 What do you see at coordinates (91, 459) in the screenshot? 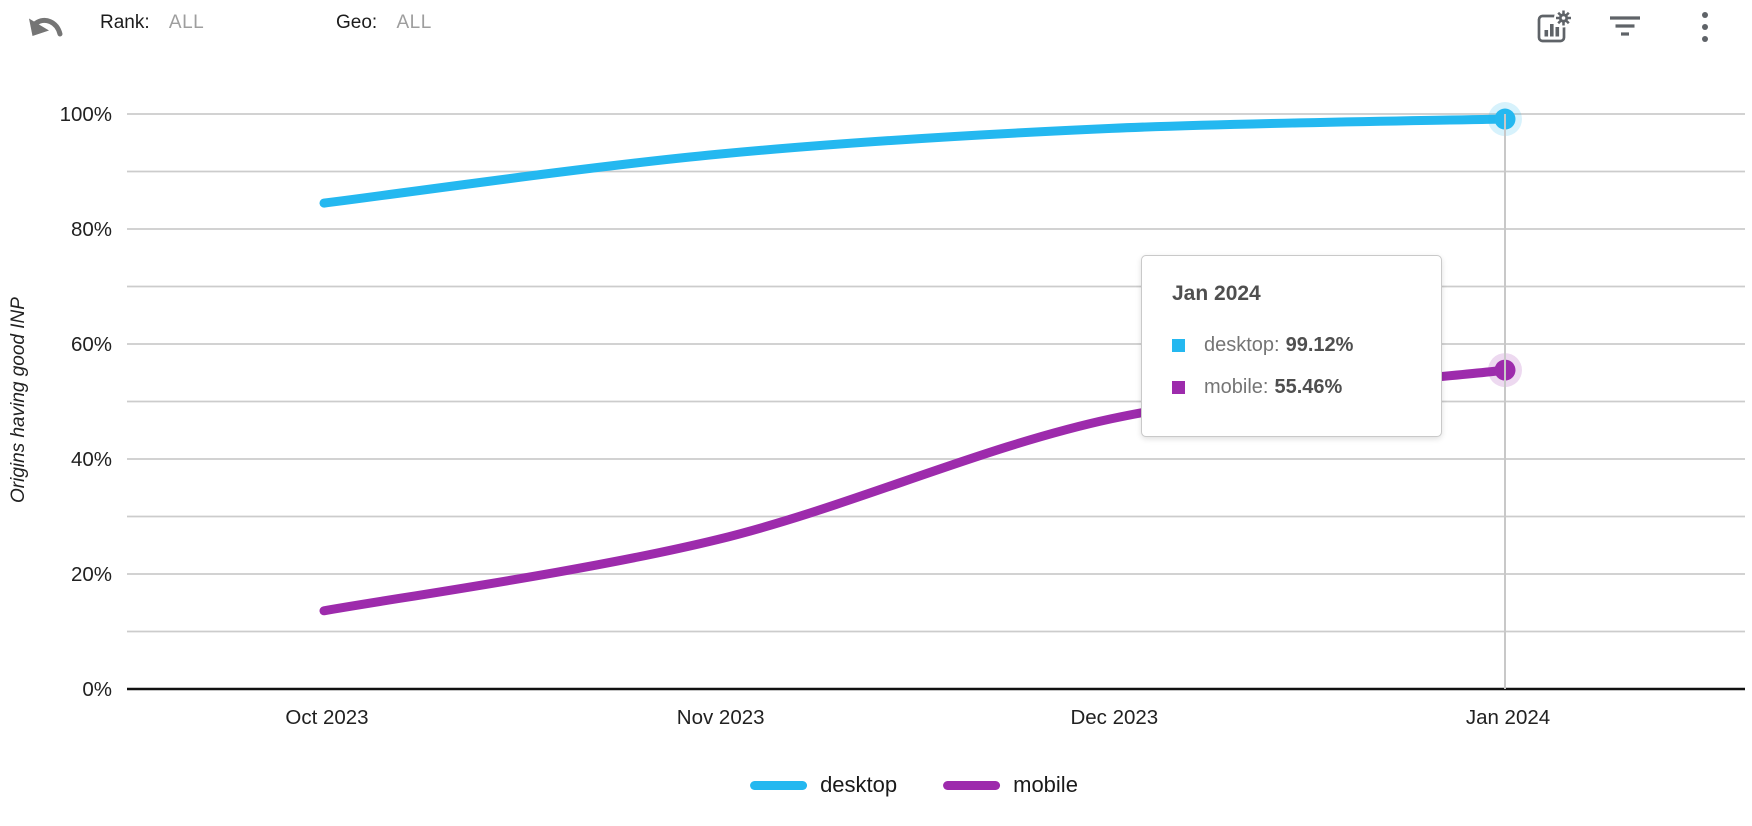
I see `y-tick-label: 40%` at bounding box center [91, 459].